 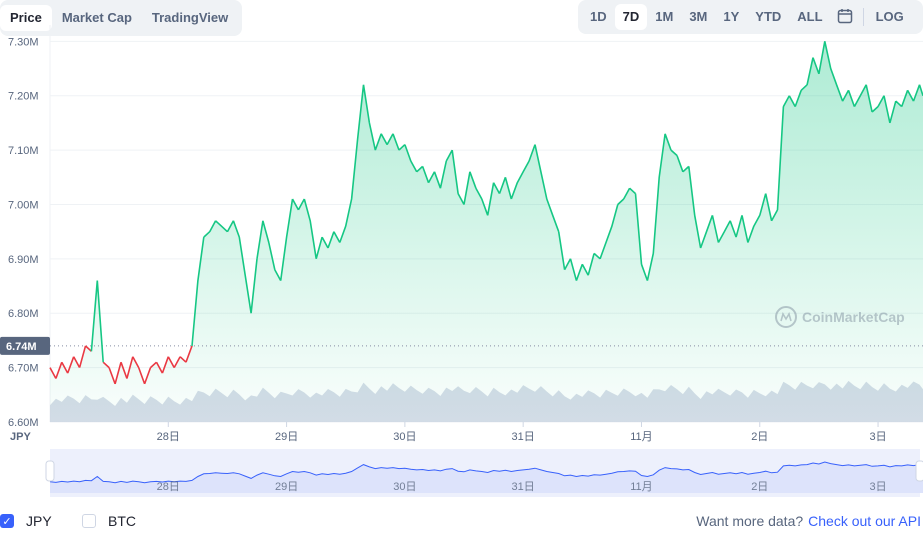 I want to click on api-promo: Want more data? Check out our API, so click(x=808, y=521).